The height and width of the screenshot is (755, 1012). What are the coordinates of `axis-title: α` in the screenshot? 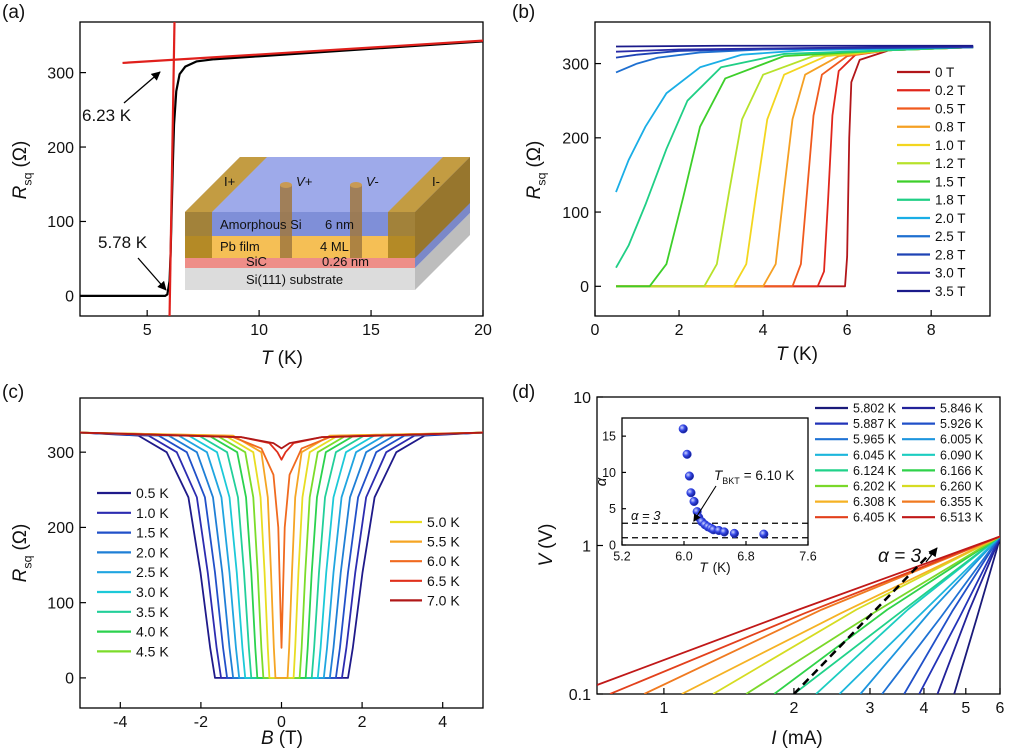 It's located at (601, 481).